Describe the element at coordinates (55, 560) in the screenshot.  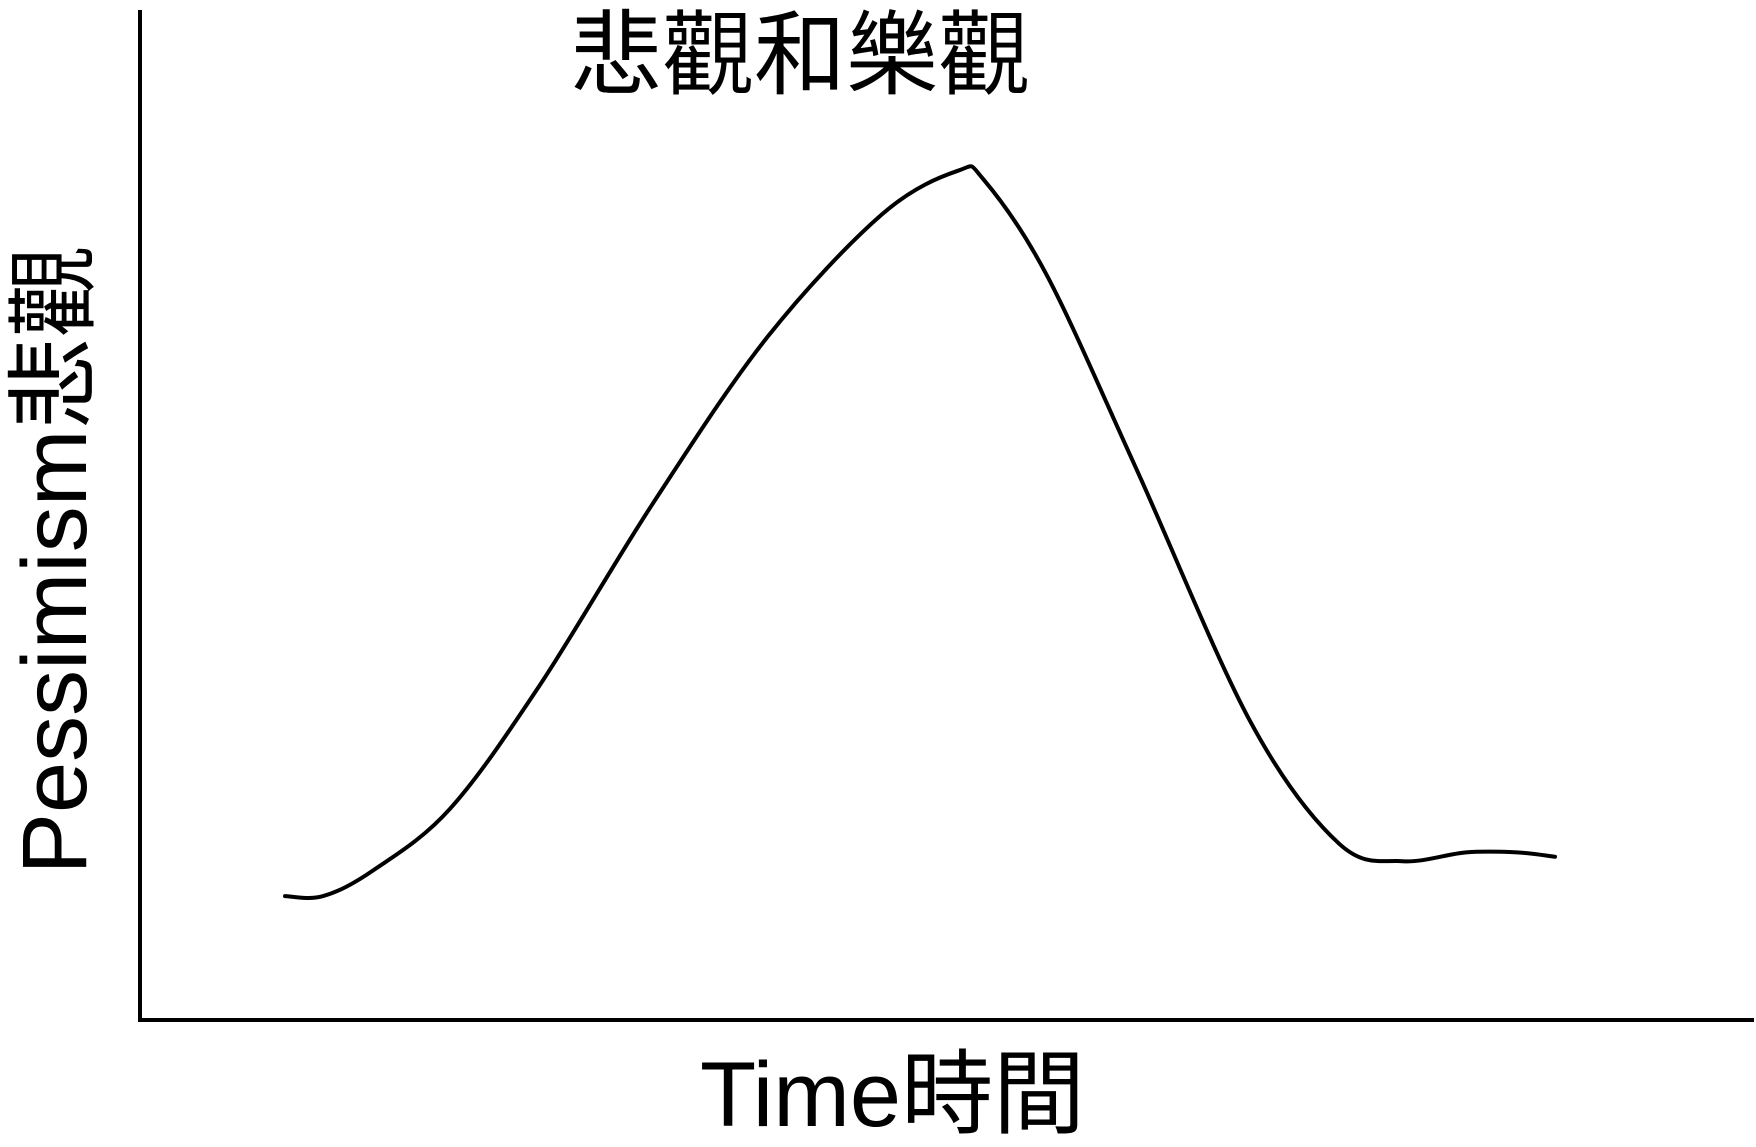
I see `y-axis-label: Pessimism悲觀` at that location.